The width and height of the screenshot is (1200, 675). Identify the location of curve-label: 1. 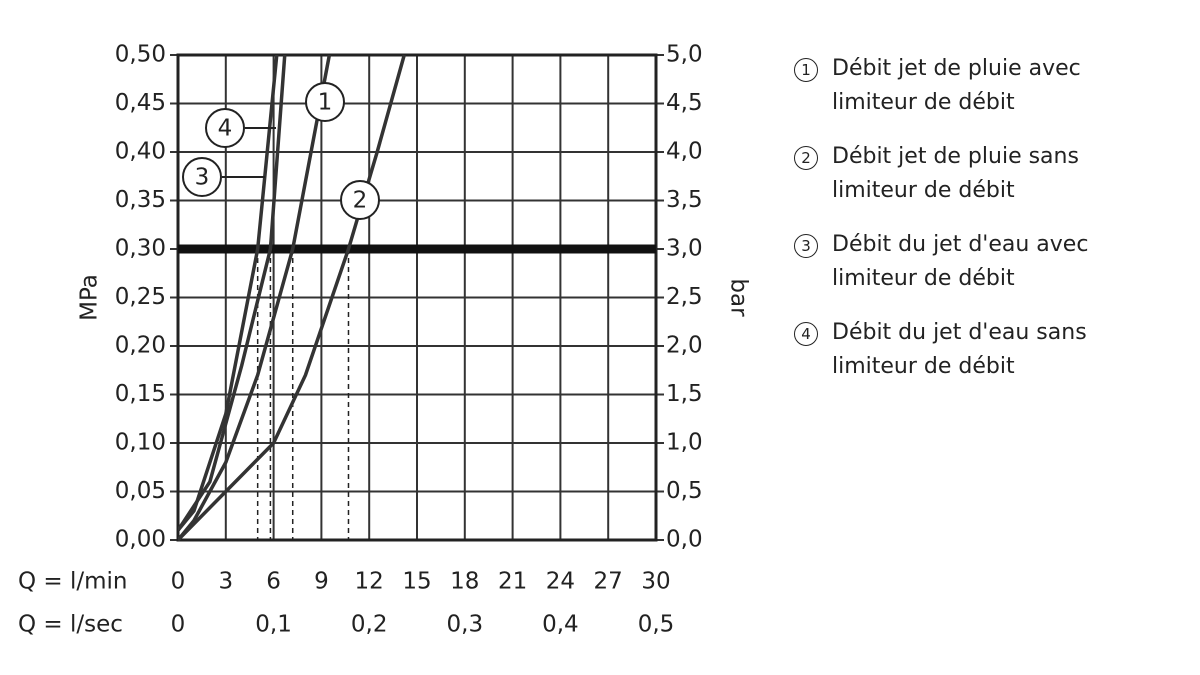
(325, 103).